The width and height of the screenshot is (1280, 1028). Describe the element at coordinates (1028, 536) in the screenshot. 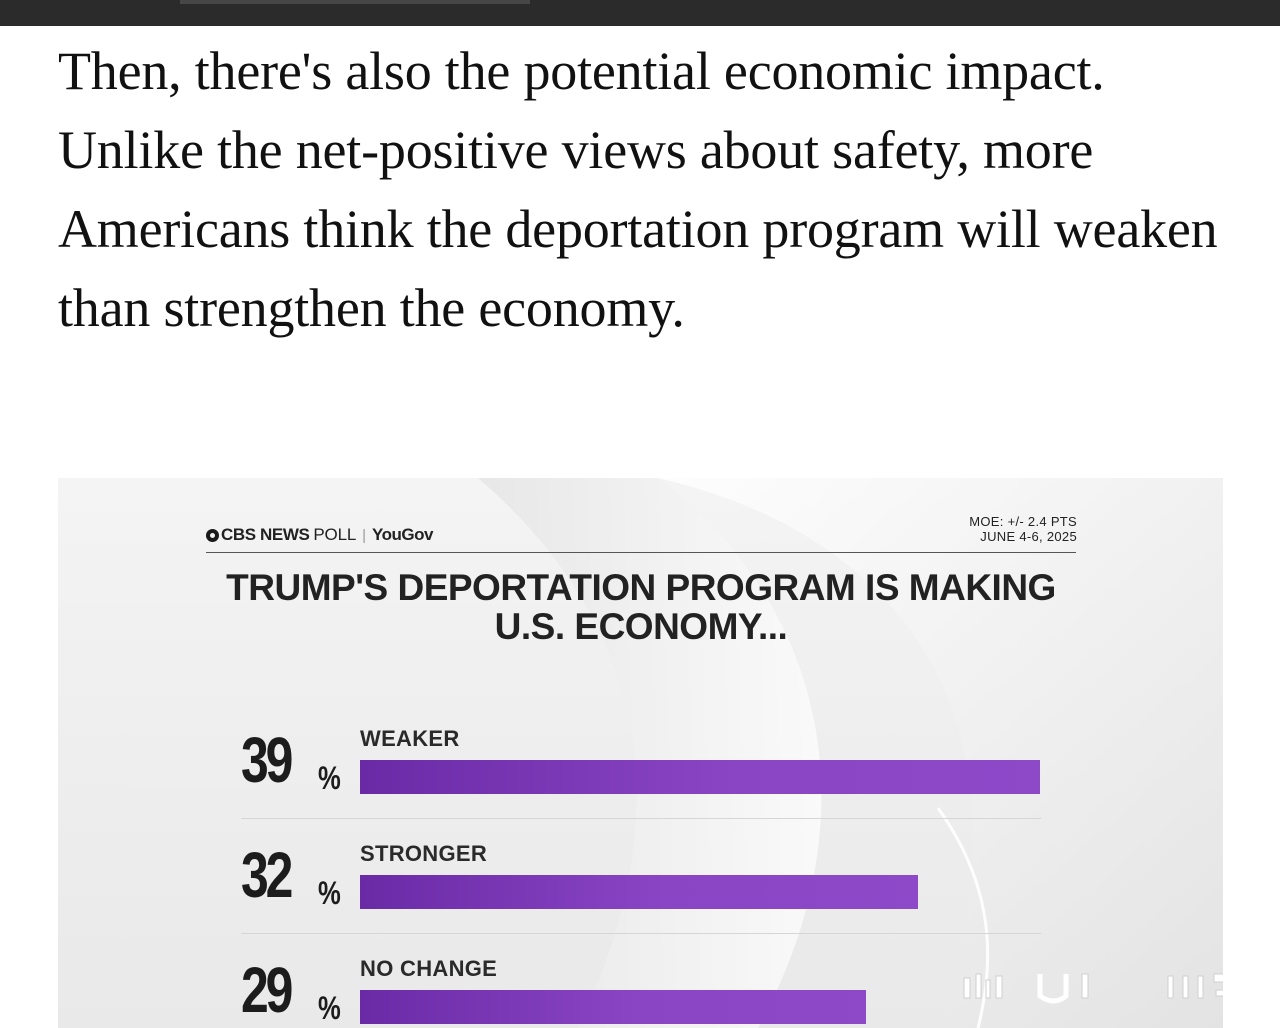

I see `date-line: JUNE 4-6, 2025` at that location.